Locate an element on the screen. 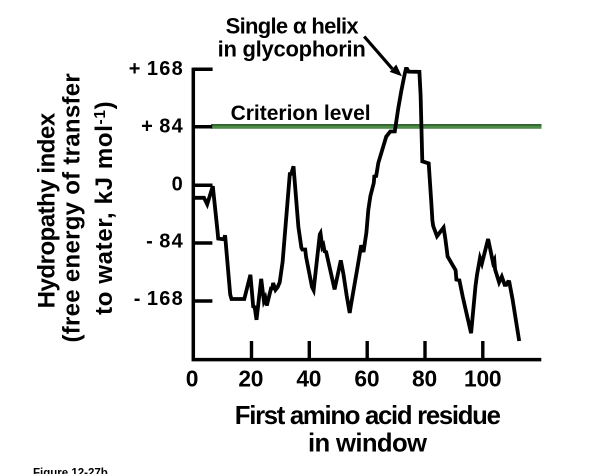 The width and height of the screenshot is (610, 474). svg-text: First amino acid residue is located at coordinates (368, 416).